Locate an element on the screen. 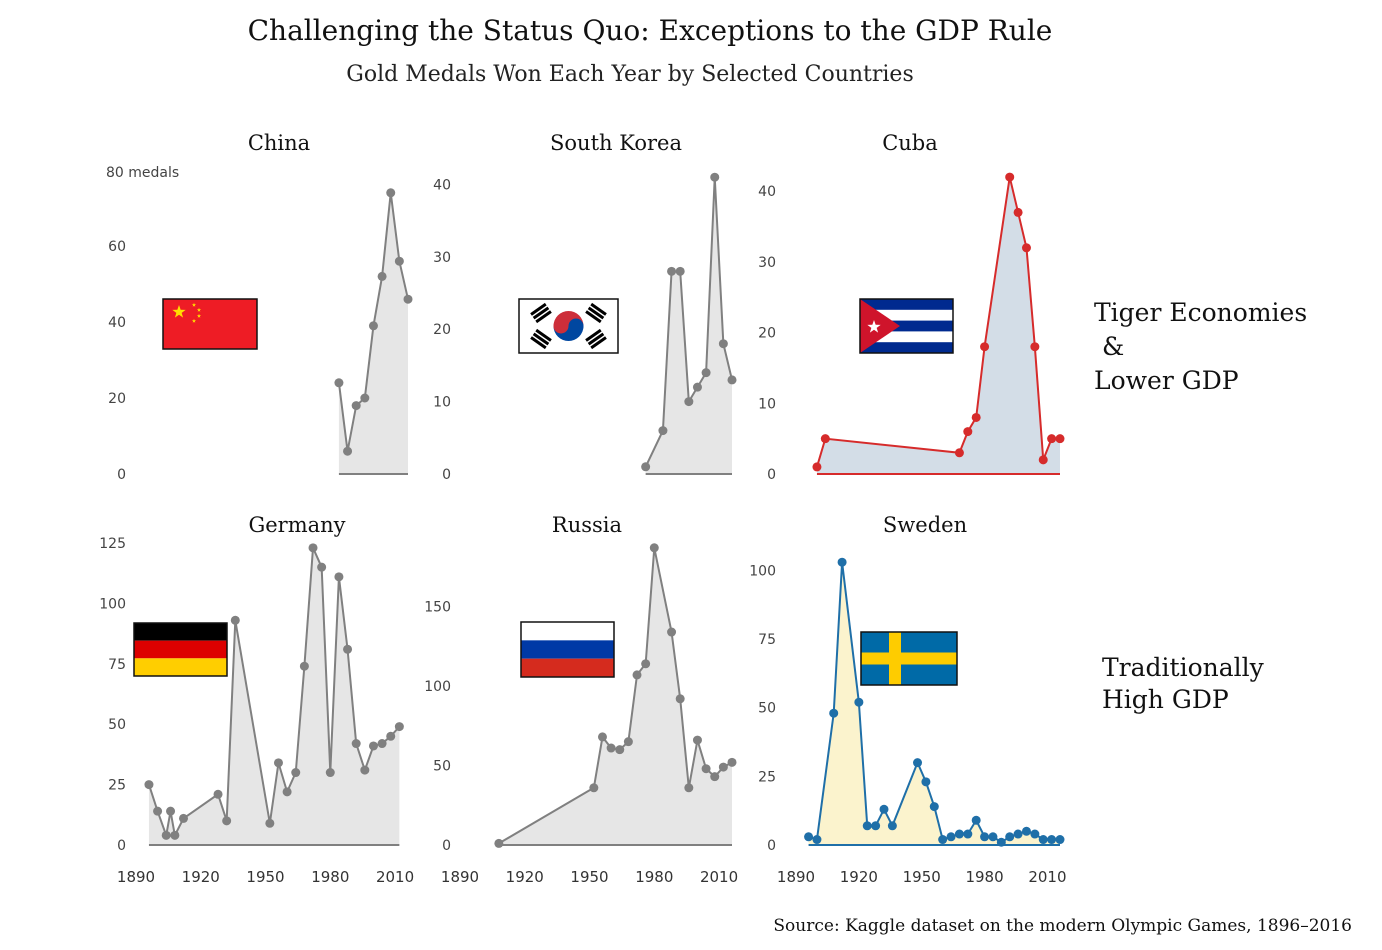  data-point-china-2008 is located at coordinates (391, 193).